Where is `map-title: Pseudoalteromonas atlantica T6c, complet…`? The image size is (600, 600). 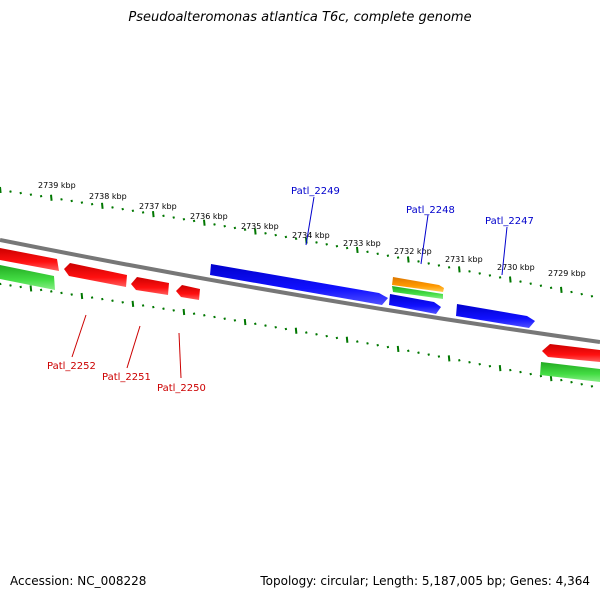 map-title: Pseudoalteromonas atlantica T6c, complet… is located at coordinates (300, 17).